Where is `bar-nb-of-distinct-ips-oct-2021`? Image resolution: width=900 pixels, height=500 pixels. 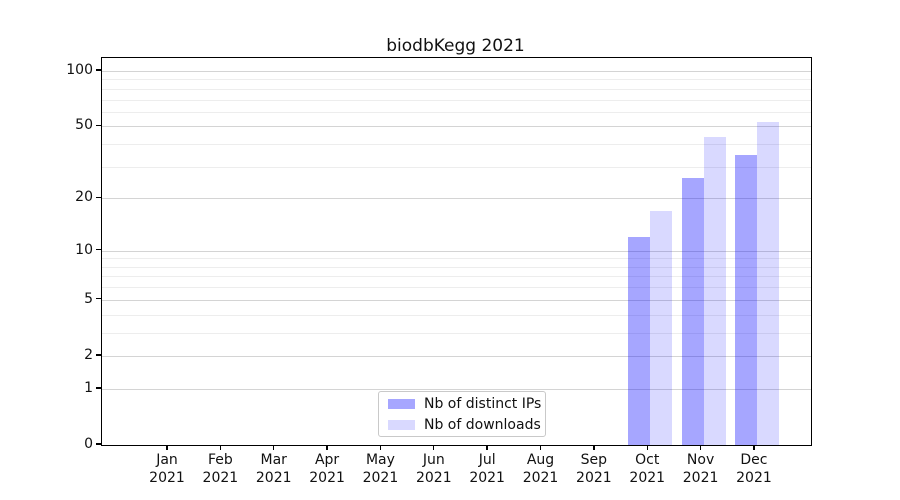
bar-nb-of-distinct-ips-oct-2021 is located at coordinates (639, 341).